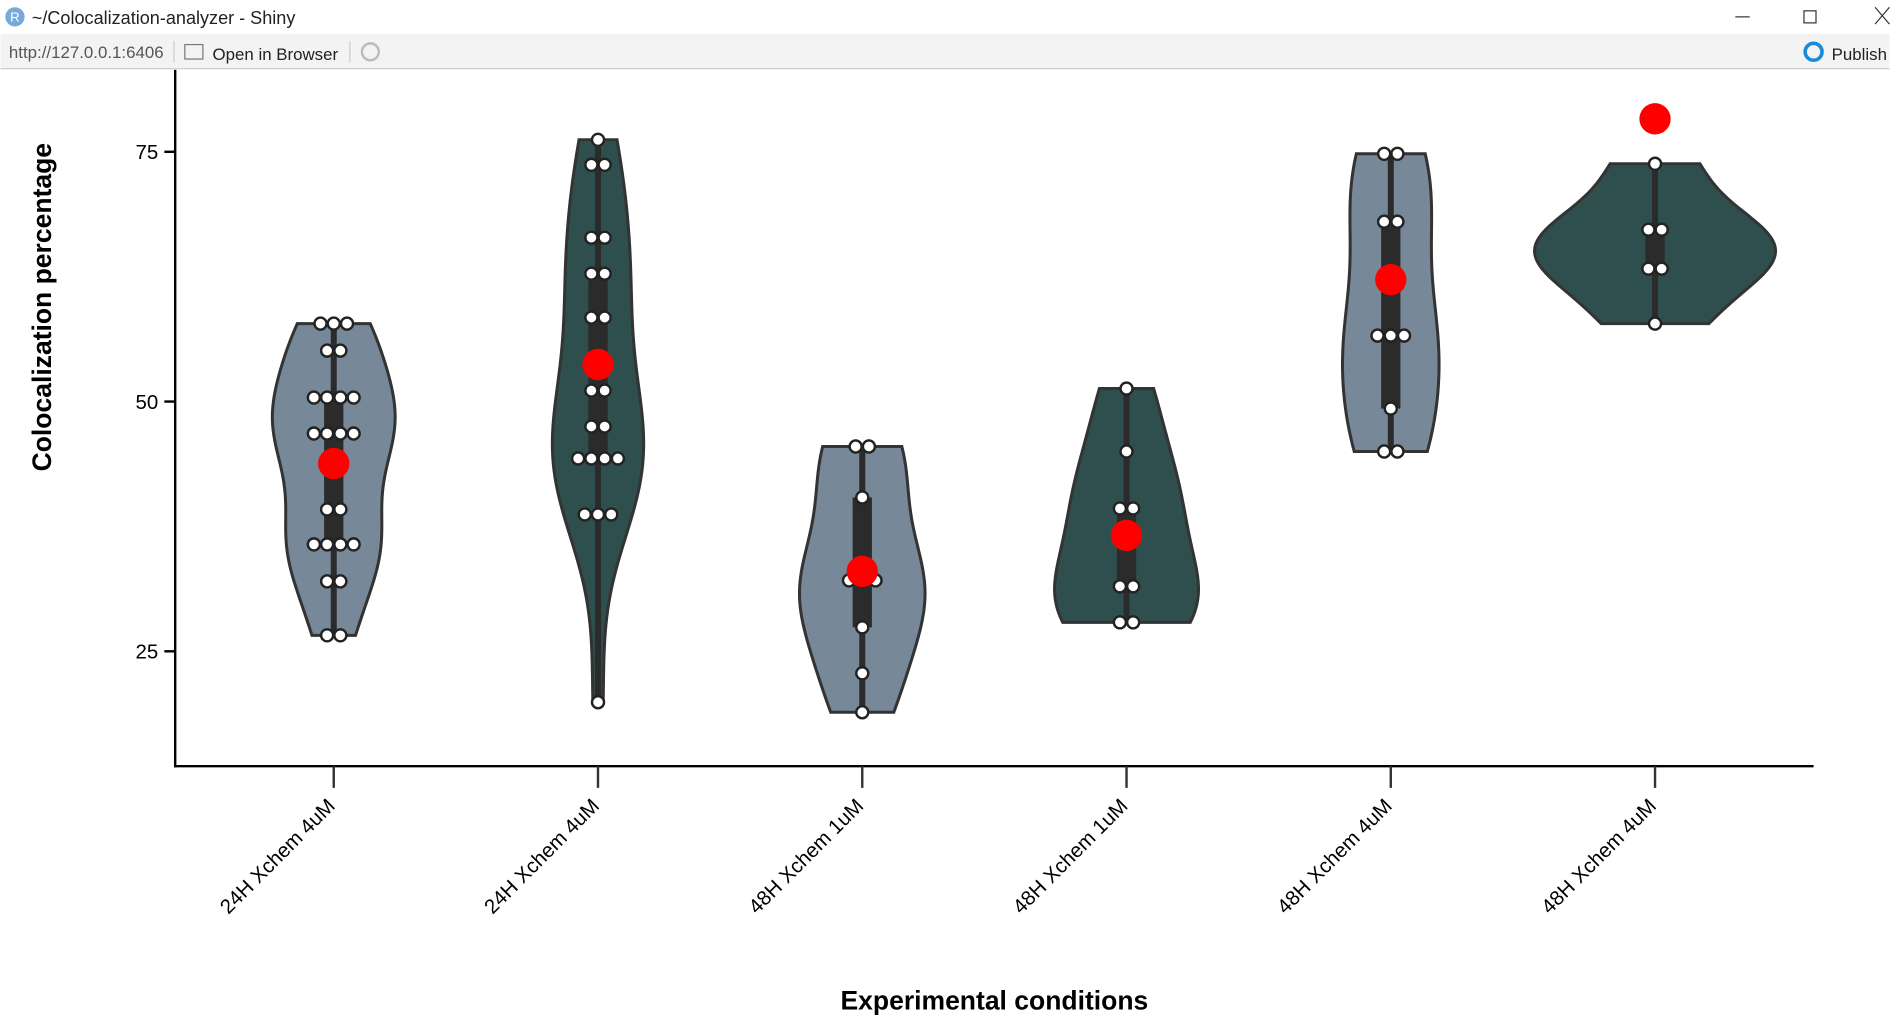  Describe the element at coordinates (370, 52) in the screenshot. I see `reload-button` at that location.